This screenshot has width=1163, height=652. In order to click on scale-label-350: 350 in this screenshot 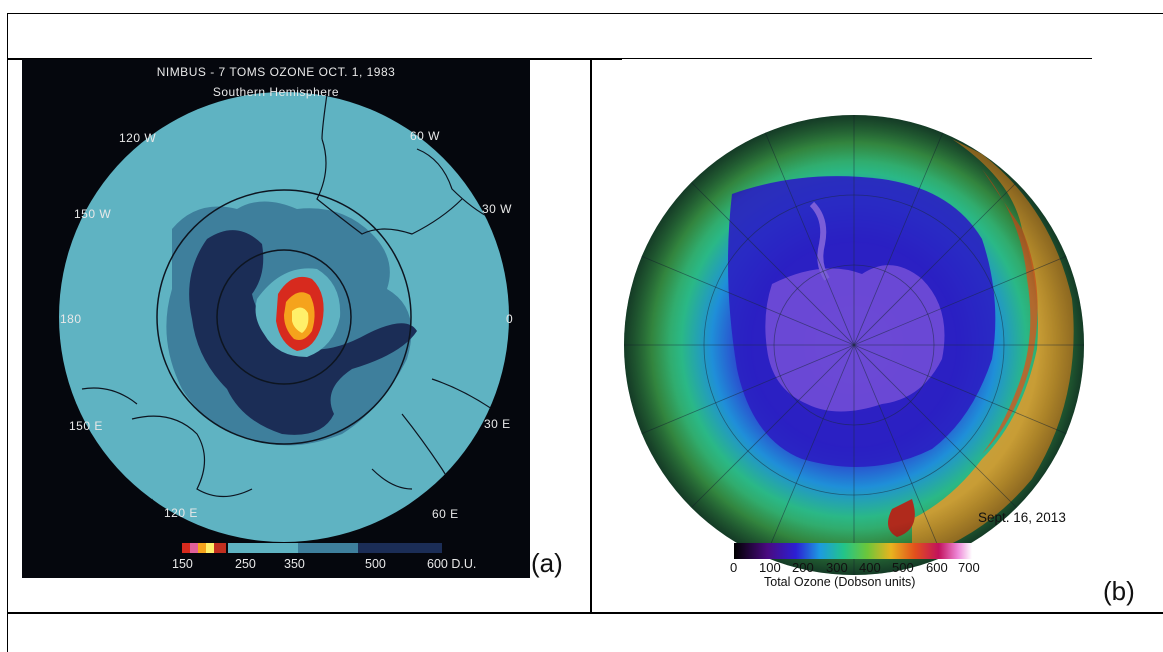, I will do `click(294, 564)`.